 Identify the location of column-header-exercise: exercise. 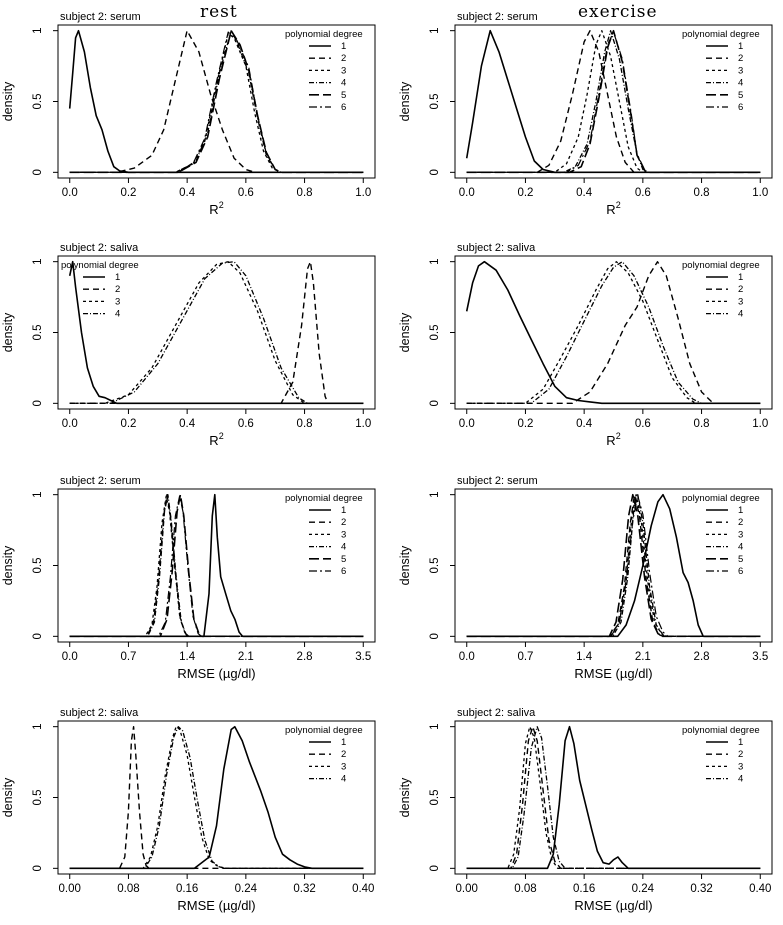
(618, 12).